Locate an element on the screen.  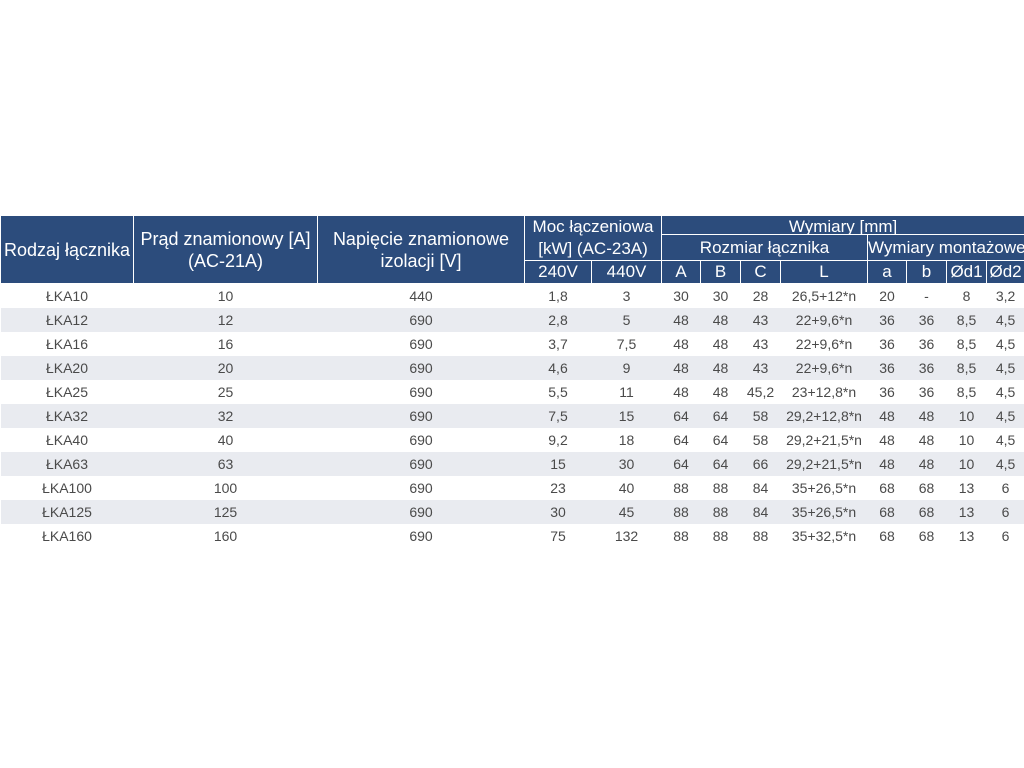
table-cell: 9,2 is located at coordinates (558, 440).